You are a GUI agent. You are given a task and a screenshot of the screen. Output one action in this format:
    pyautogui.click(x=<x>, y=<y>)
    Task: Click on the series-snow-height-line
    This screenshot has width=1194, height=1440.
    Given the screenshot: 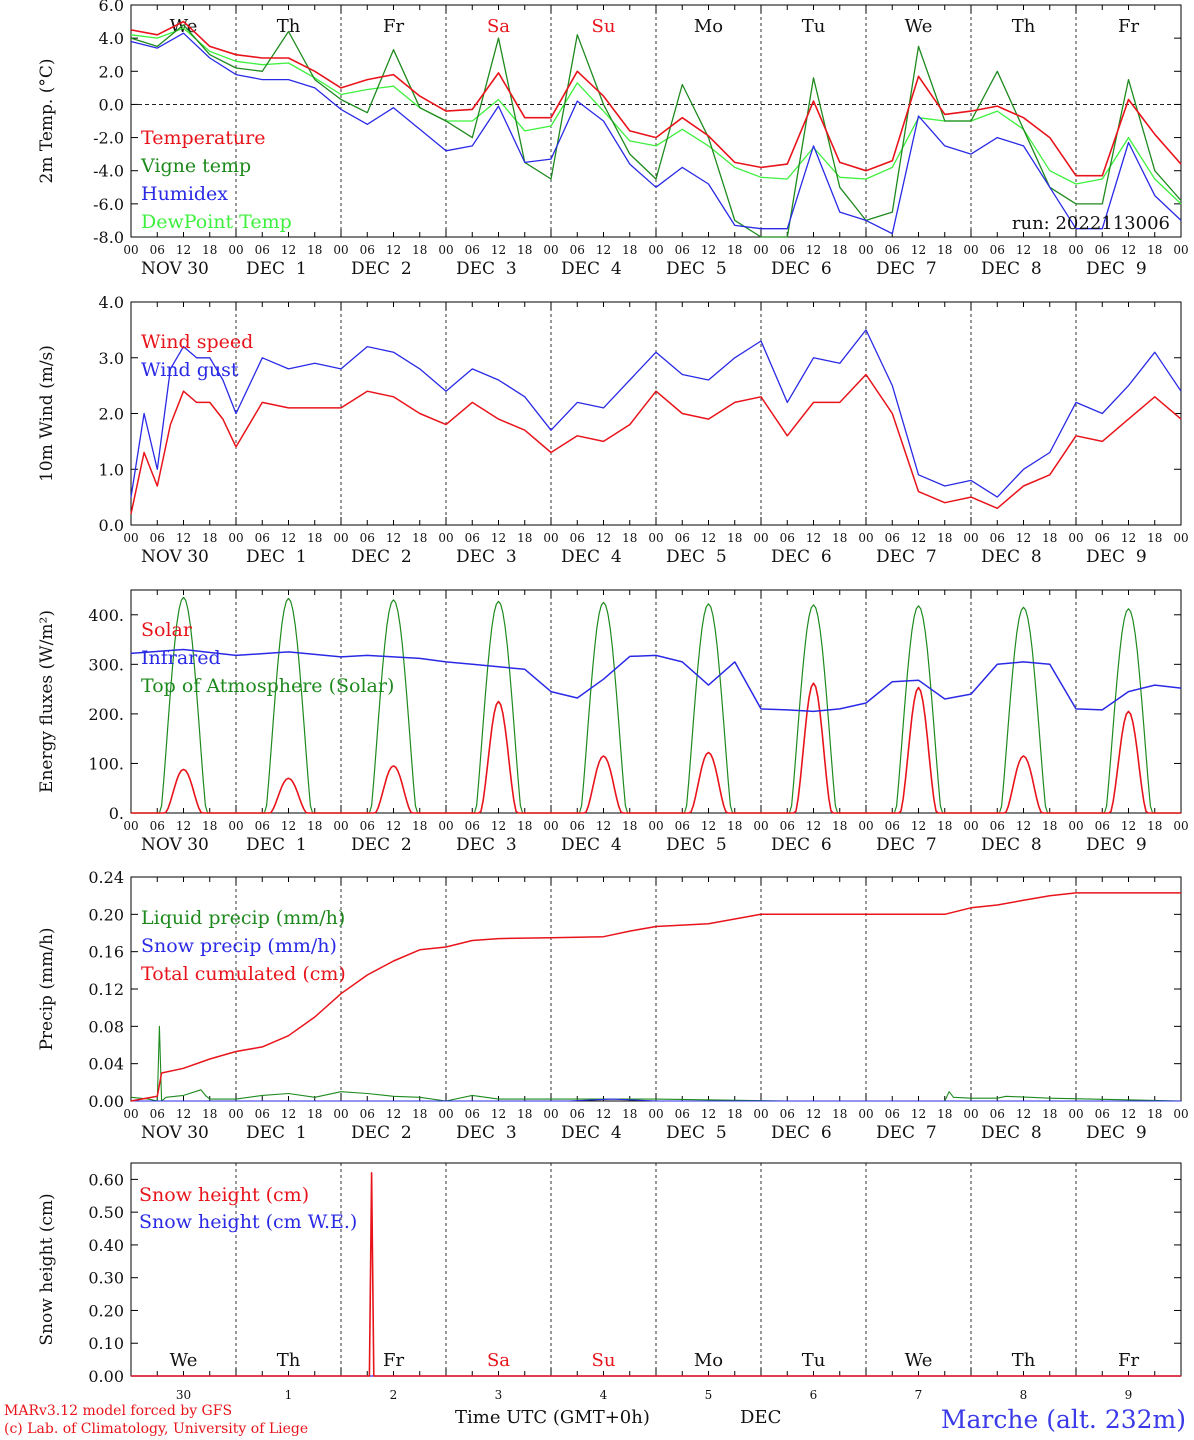 What is the action you would take?
    pyautogui.click(x=656, y=1274)
    